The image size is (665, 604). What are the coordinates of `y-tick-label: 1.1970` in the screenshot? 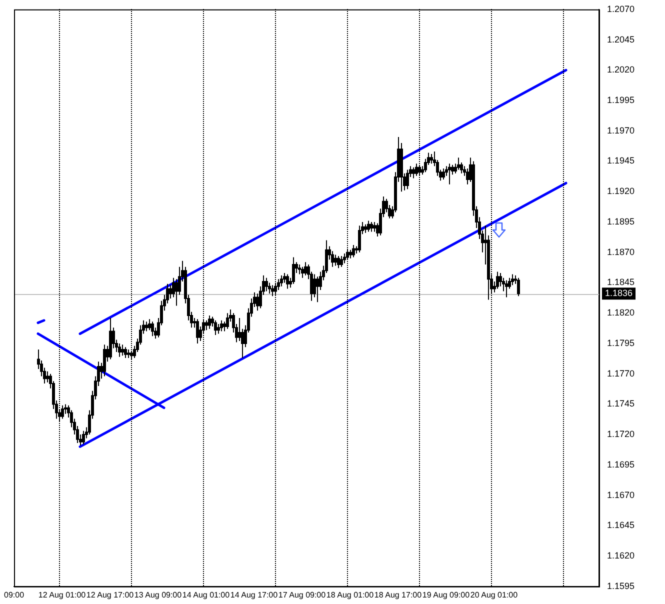 It's located at (621, 130).